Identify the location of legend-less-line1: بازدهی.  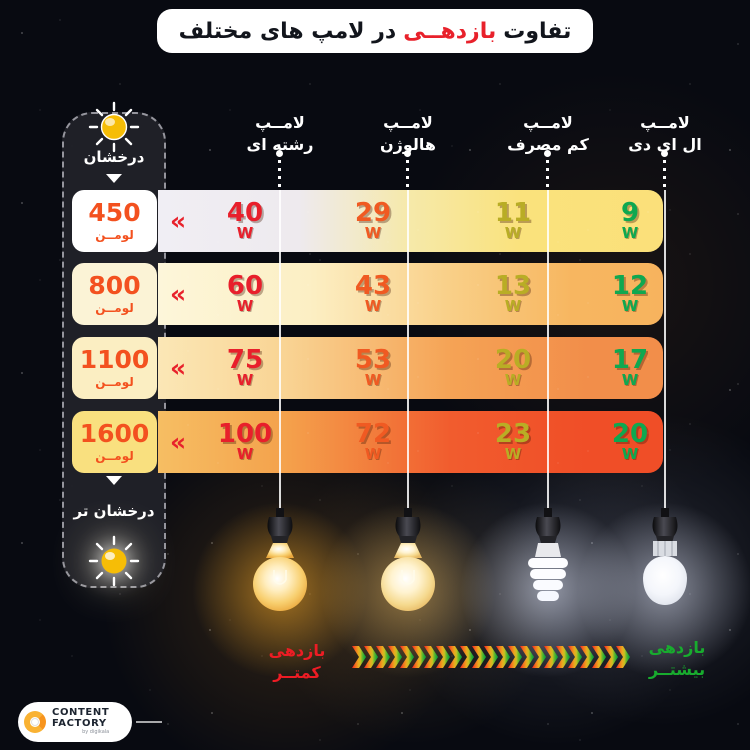
(297, 650).